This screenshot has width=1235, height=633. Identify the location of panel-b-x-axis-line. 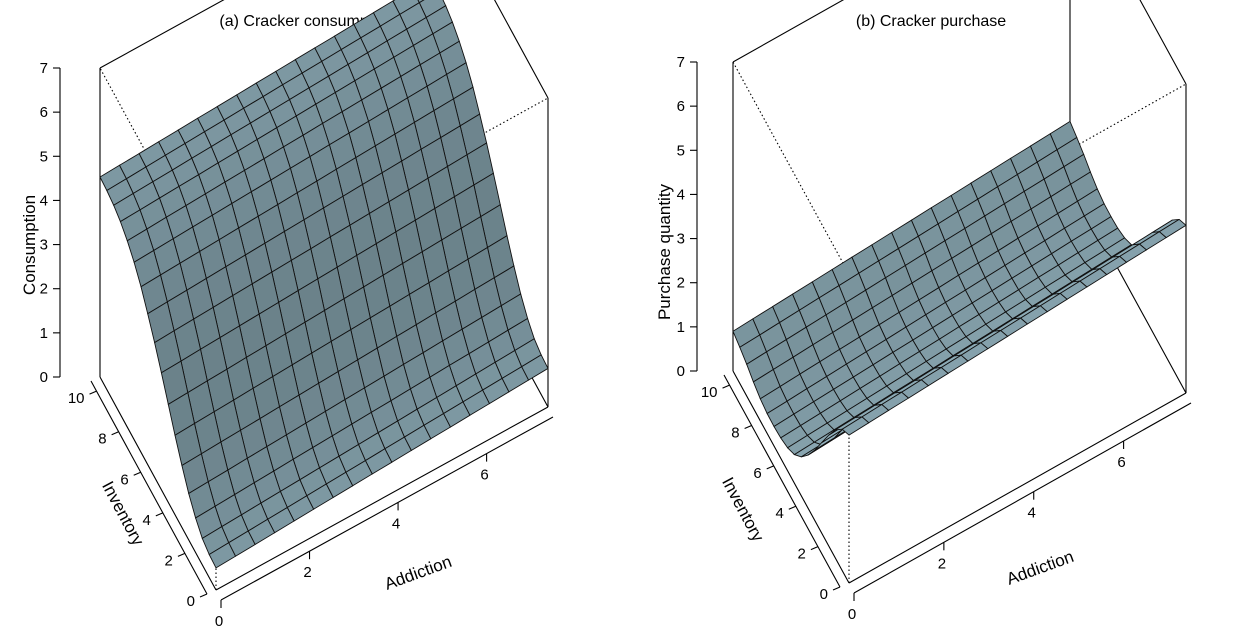
(1022, 498).